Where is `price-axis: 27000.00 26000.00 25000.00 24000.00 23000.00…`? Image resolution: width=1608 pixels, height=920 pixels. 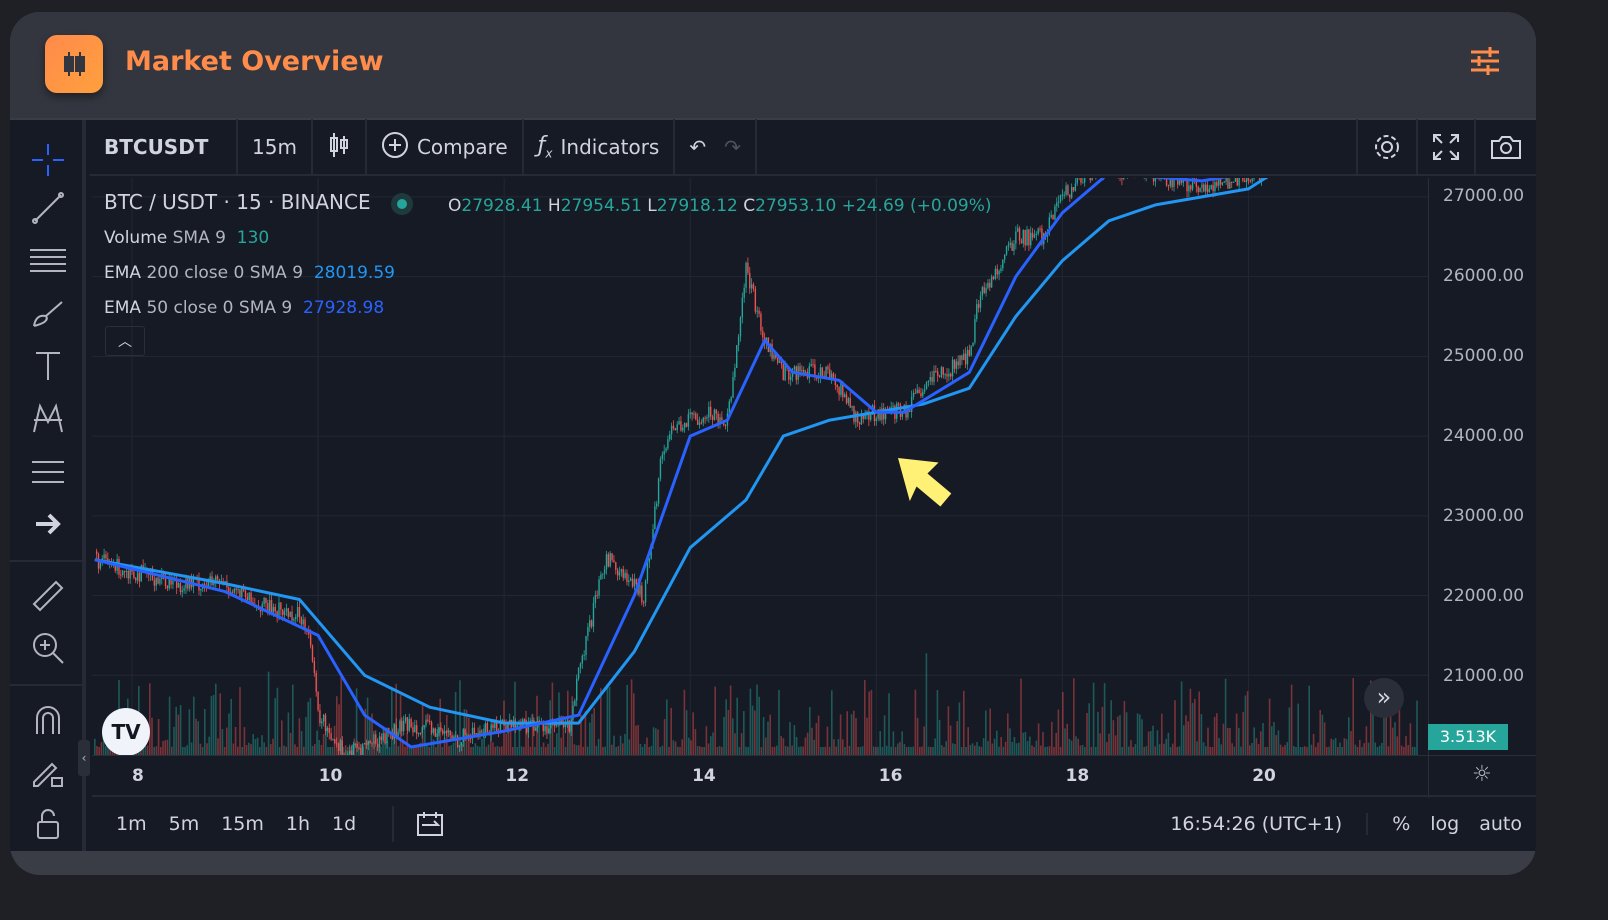 price-axis: 27000.00 26000.00 25000.00 24000.00 23000.00… is located at coordinates (1482, 488).